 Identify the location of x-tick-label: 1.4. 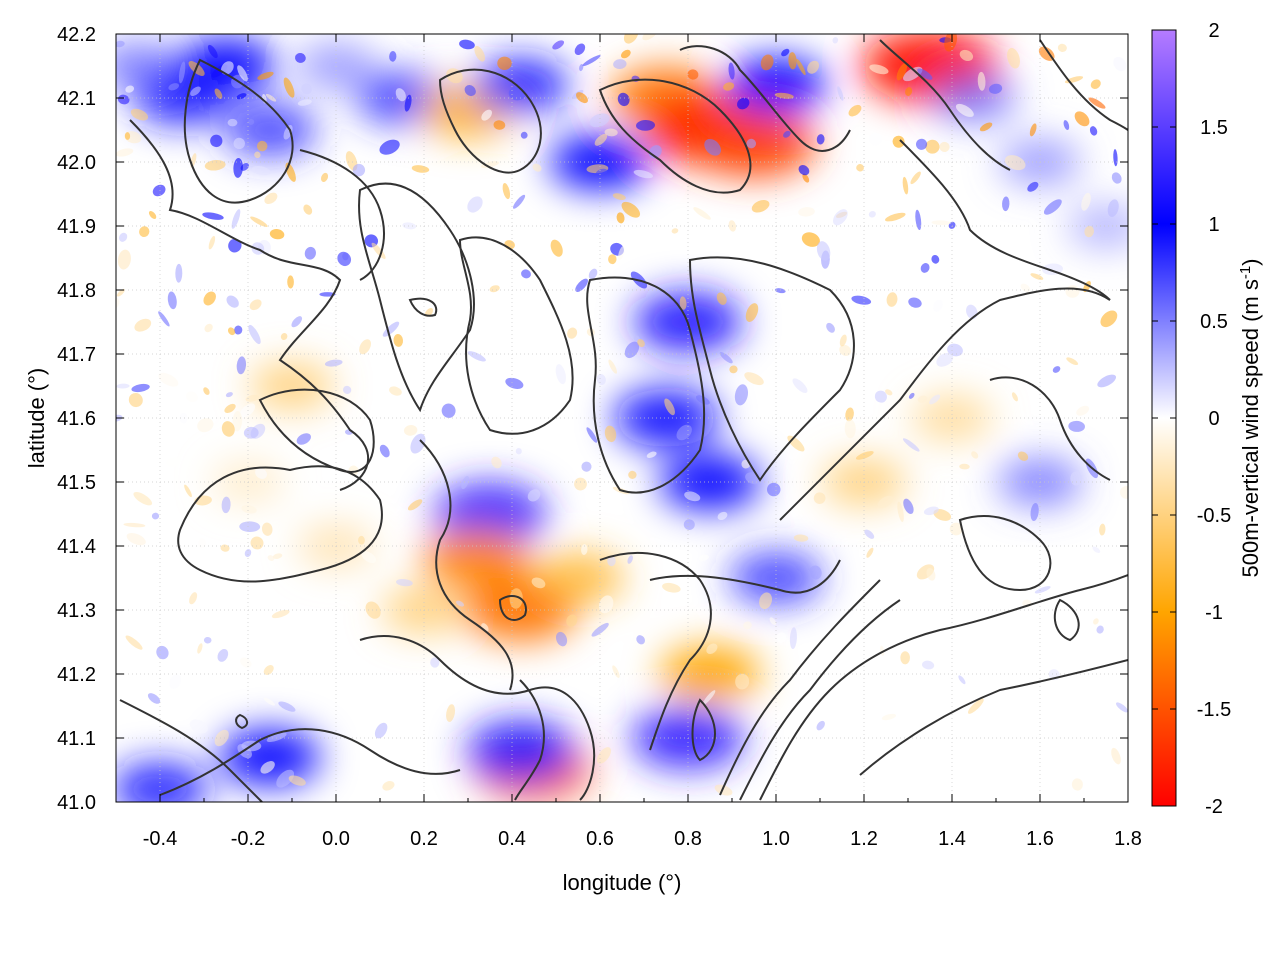
(952, 839).